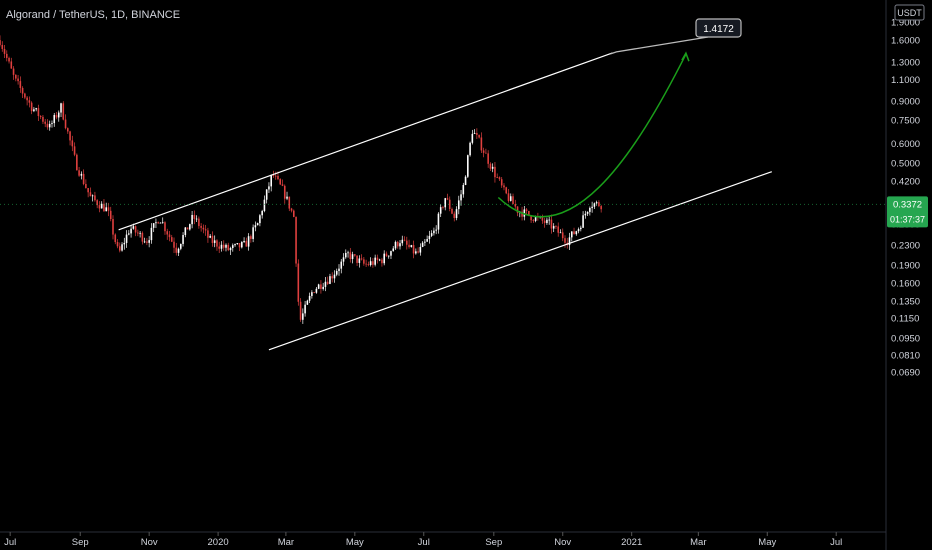  What do you see at coordinates (905, 318) in the screenshot?
I see `price-tick-label: 0.1150` at bounding box center [905, 318].